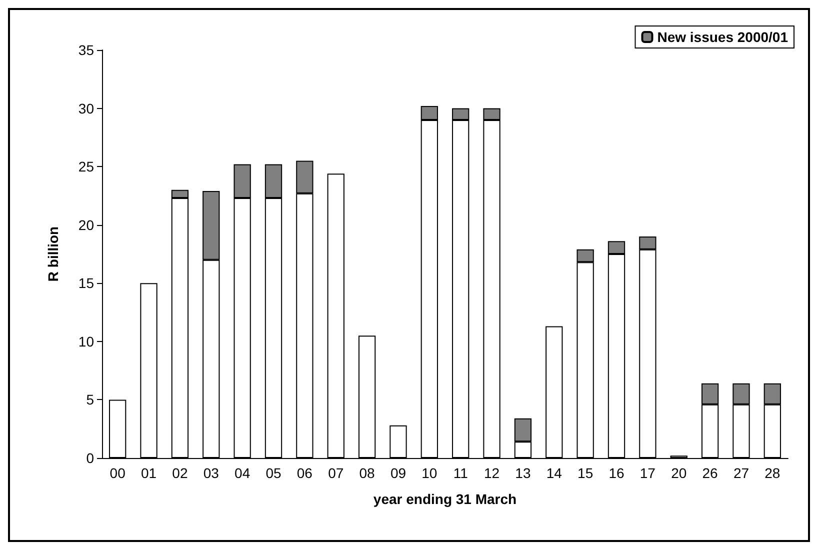 This screenshot has width=822, height=554. Describe the element at coordinates (304, 473) in the screenshot. I see `x-tick-label: 06` at that location.